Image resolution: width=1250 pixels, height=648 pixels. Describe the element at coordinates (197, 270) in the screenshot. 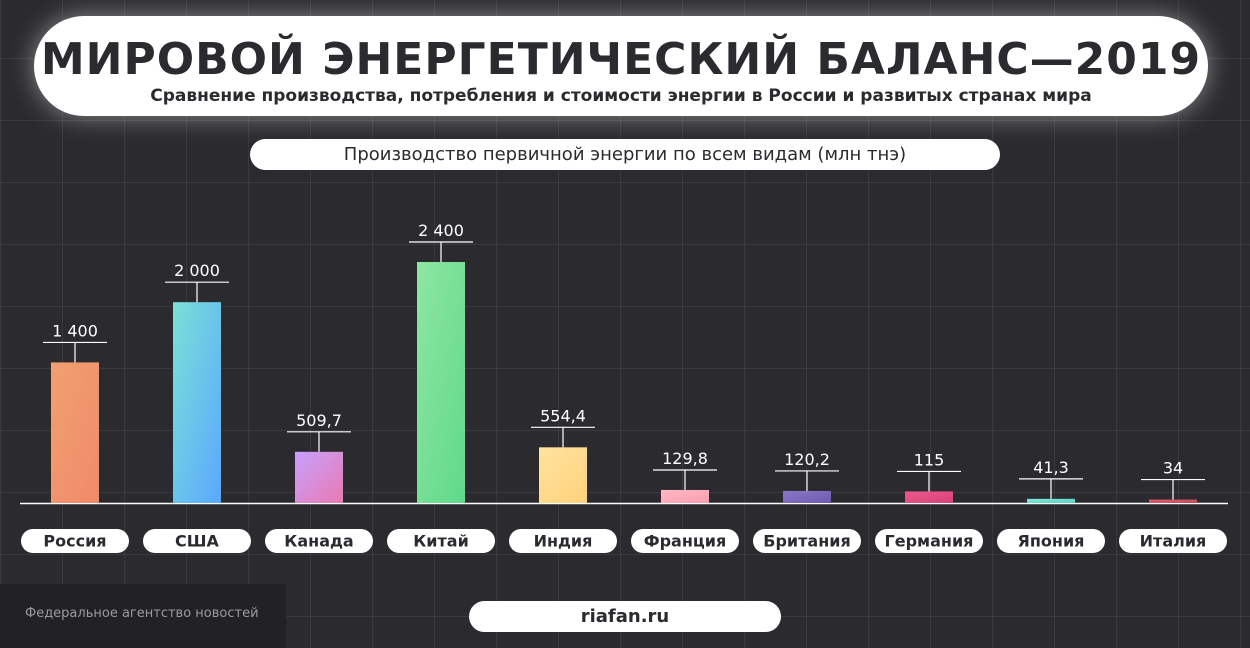

I see `data-label-1: 2 000` at that location.